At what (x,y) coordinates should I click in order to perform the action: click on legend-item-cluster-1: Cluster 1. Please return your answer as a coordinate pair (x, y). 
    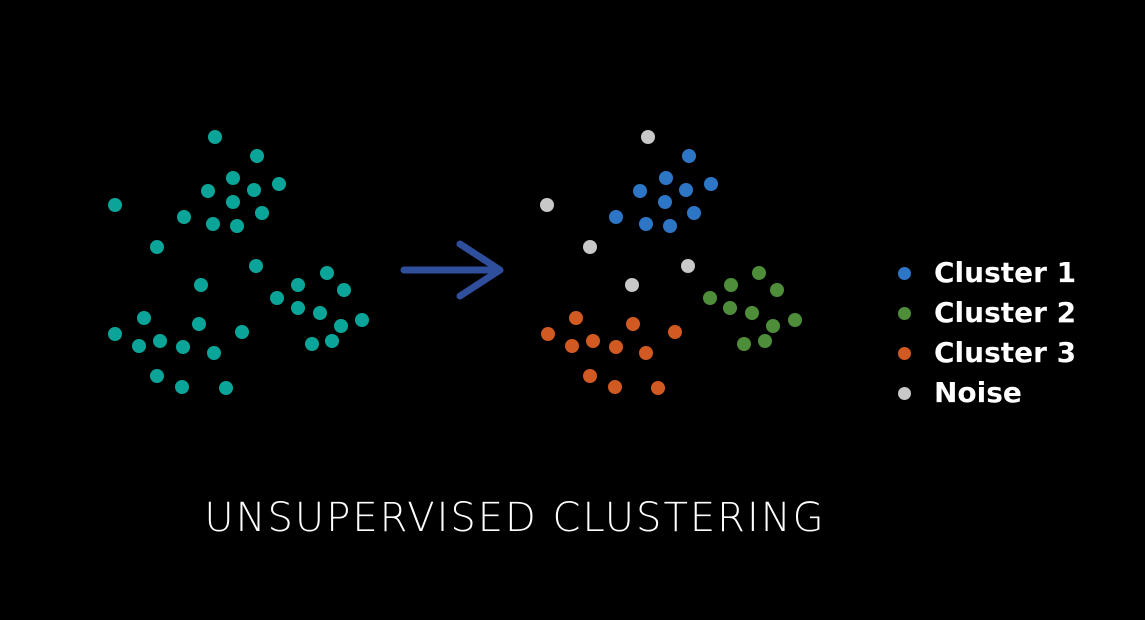
    Looking at the image, I should click on (1011, 273).